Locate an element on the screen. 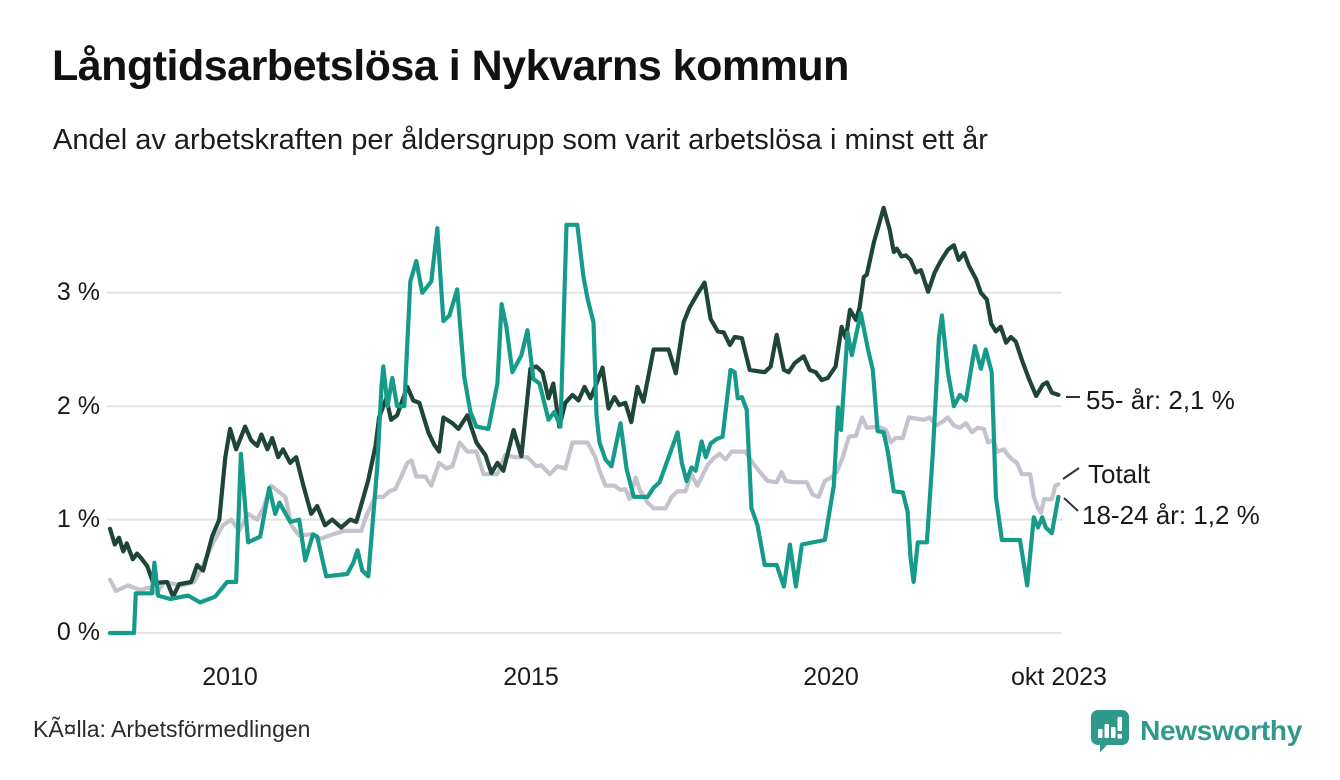 The width and height of the screenshot is (1340, 780). x-tick-2010: 2010 is located at coordinates (230, 677).